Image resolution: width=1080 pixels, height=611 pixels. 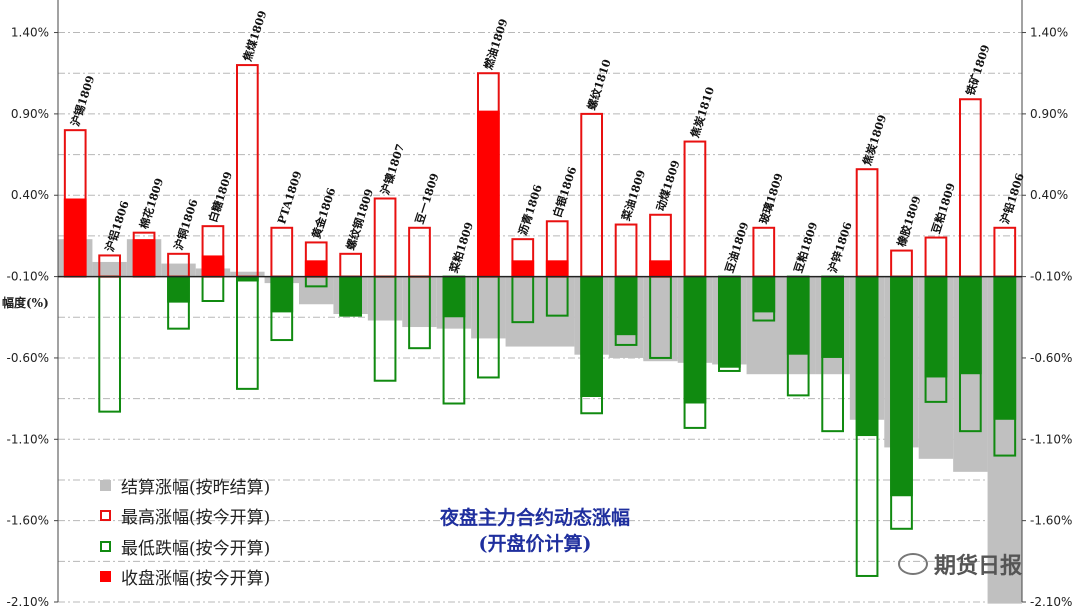 What do you see at coordinates (1012, 198) in the screenshot?
I see `category-label: 沪铅1806` at bounding box center [1012, 198].